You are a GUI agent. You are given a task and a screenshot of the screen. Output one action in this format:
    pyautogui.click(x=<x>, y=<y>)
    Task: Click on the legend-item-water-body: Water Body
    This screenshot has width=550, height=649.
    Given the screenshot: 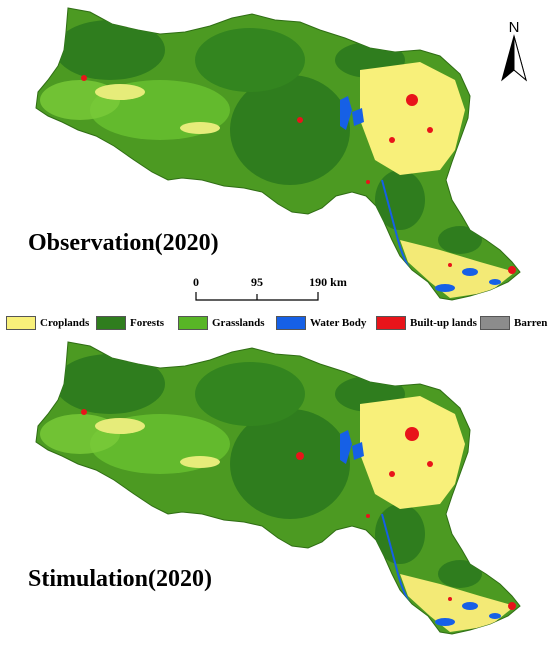 What is the action you would take?
    pyautogui.click(x=321, y=323)
    